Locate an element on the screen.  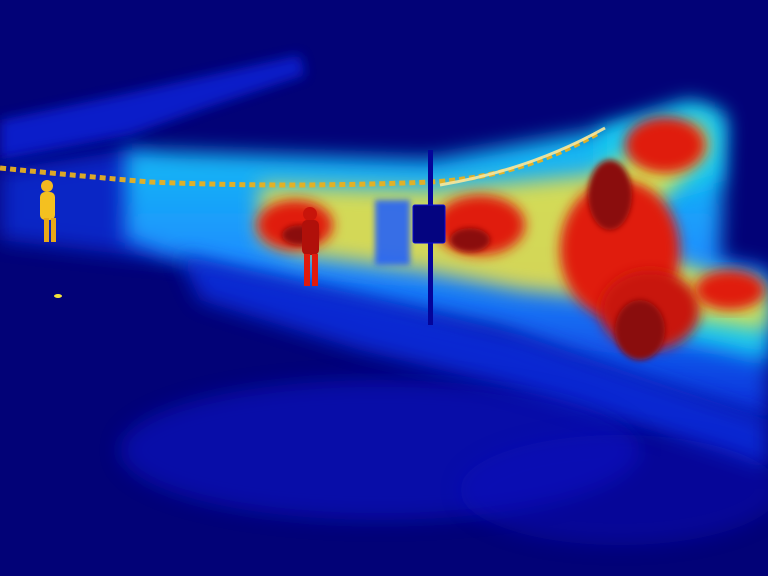
hot-zone-far-right is located at coordinates (730, 290).